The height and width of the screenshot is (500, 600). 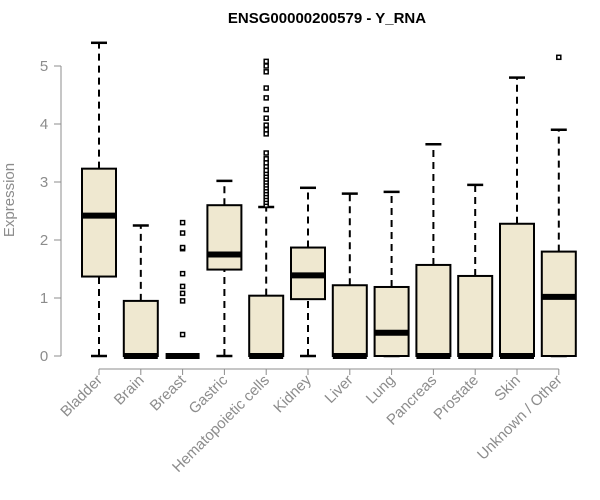 What do you see at coordinates (339, 389) in the screenshot?
I see `x-tick-label: Liver` at bounding box center [339, 389].